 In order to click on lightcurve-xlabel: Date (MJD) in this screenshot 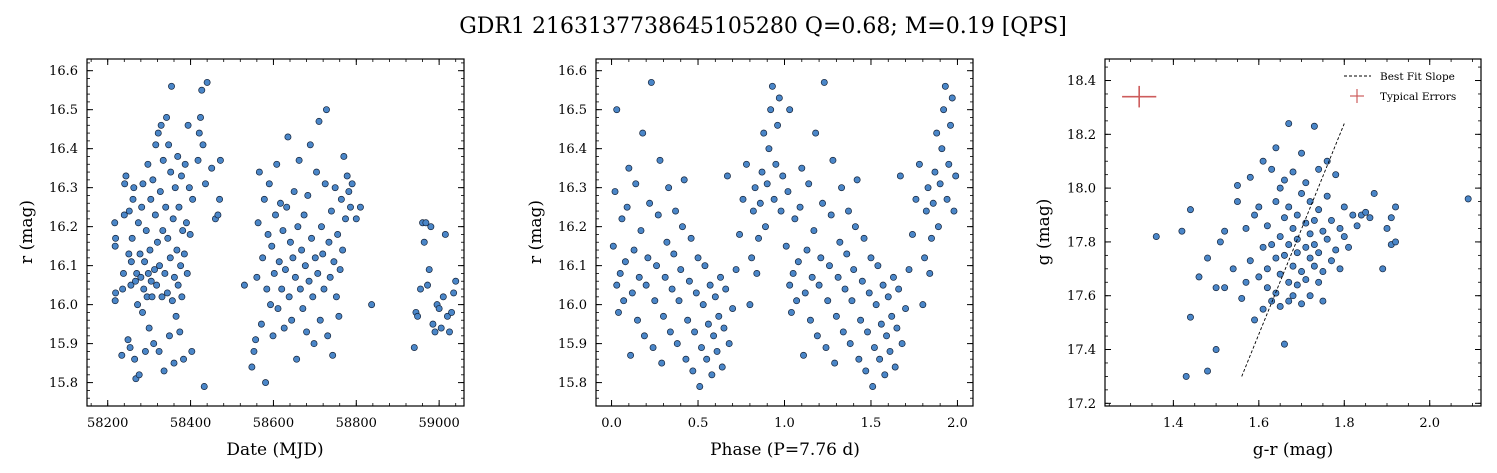, I will do `click(274, 450)`.